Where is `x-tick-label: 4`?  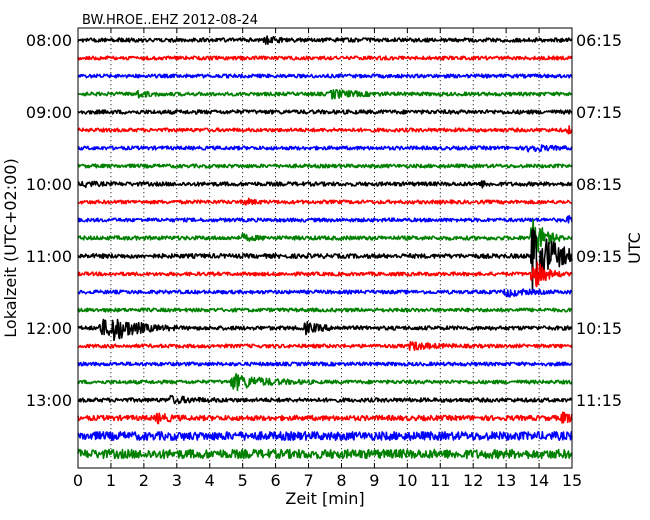
x-tick-label: 4 is located at coordinates (210, 480).